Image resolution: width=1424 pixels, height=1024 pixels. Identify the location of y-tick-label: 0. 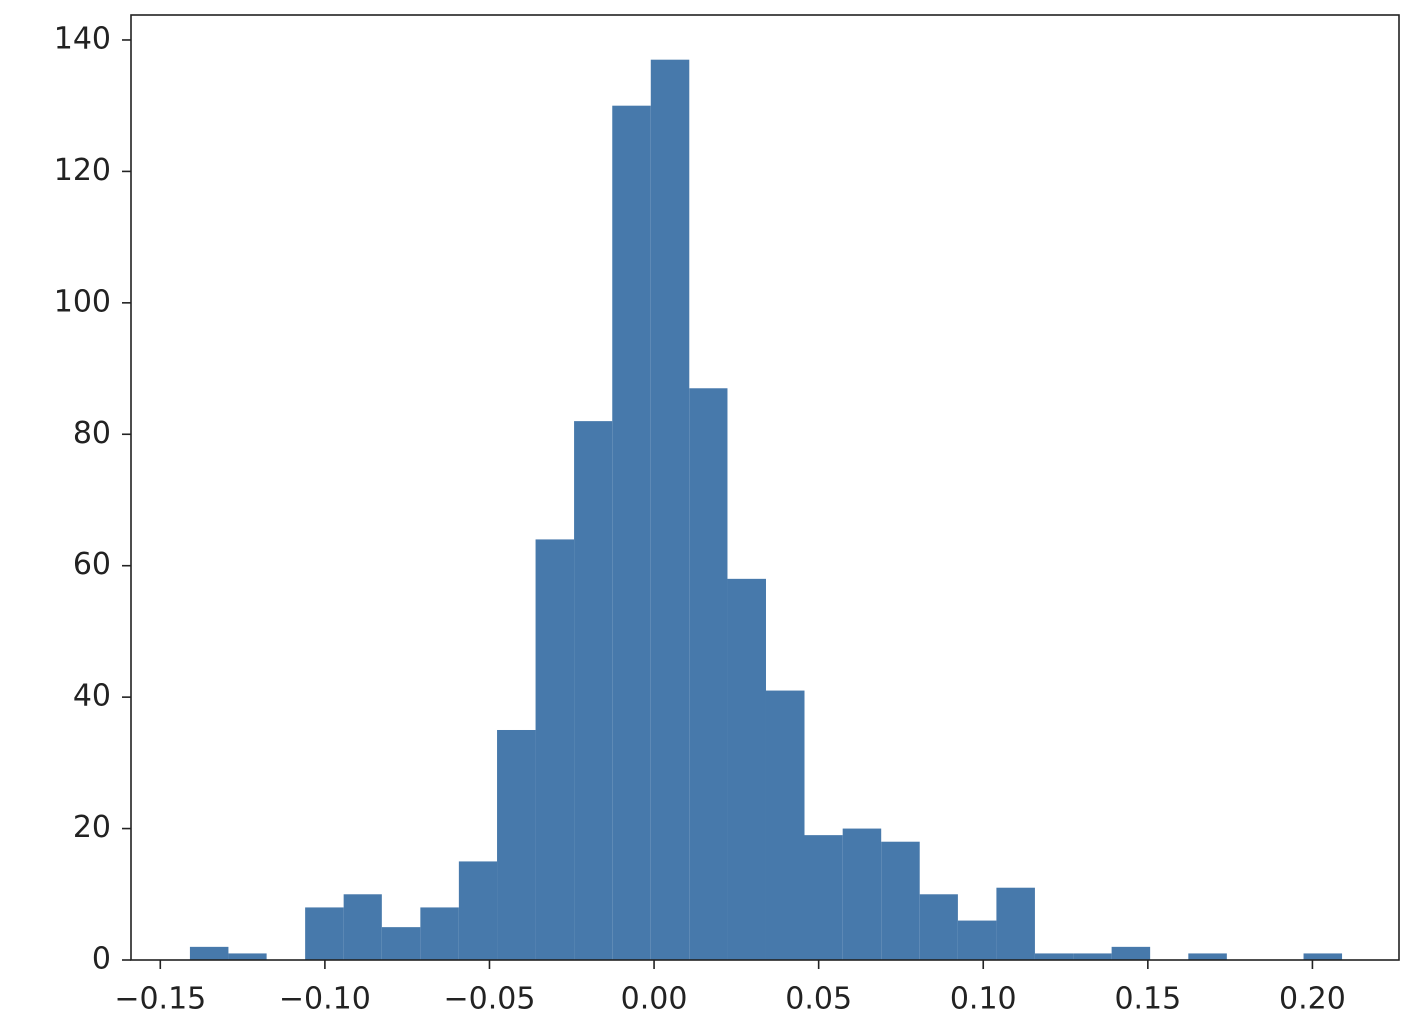
(101, 959).